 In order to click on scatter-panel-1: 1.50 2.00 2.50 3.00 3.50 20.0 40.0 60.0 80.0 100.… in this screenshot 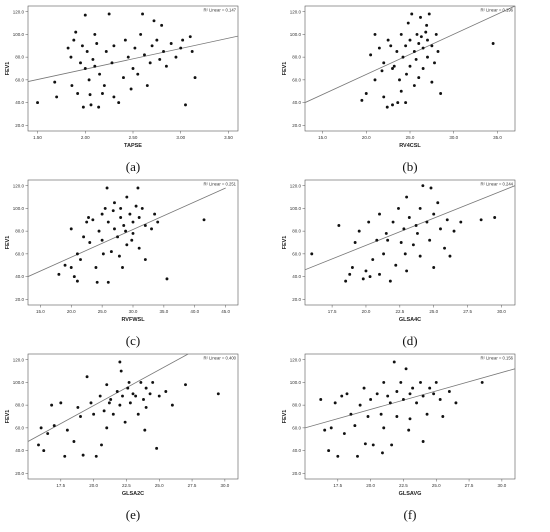, I will do `click(122, 89)`.